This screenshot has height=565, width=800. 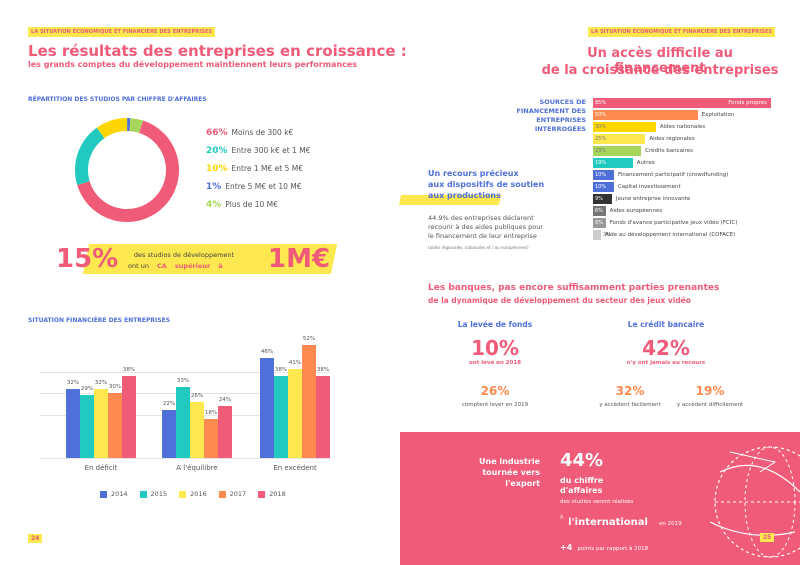 I want to click on export-year: en 2019, so click(x=670, y=524).